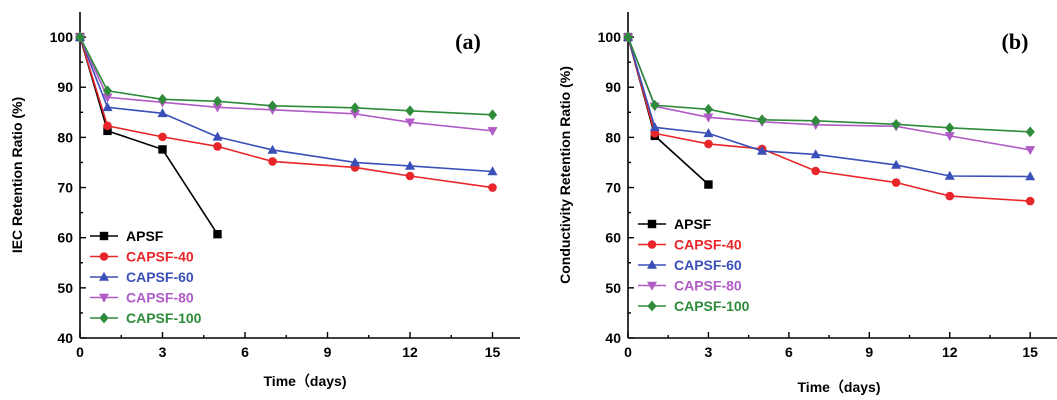 This screenshot has width=1057, height=400. What do you see at coordinates (245, 352) in the screenshot?
I see `x-tick-label: 6` at bounding box center [245, 352].